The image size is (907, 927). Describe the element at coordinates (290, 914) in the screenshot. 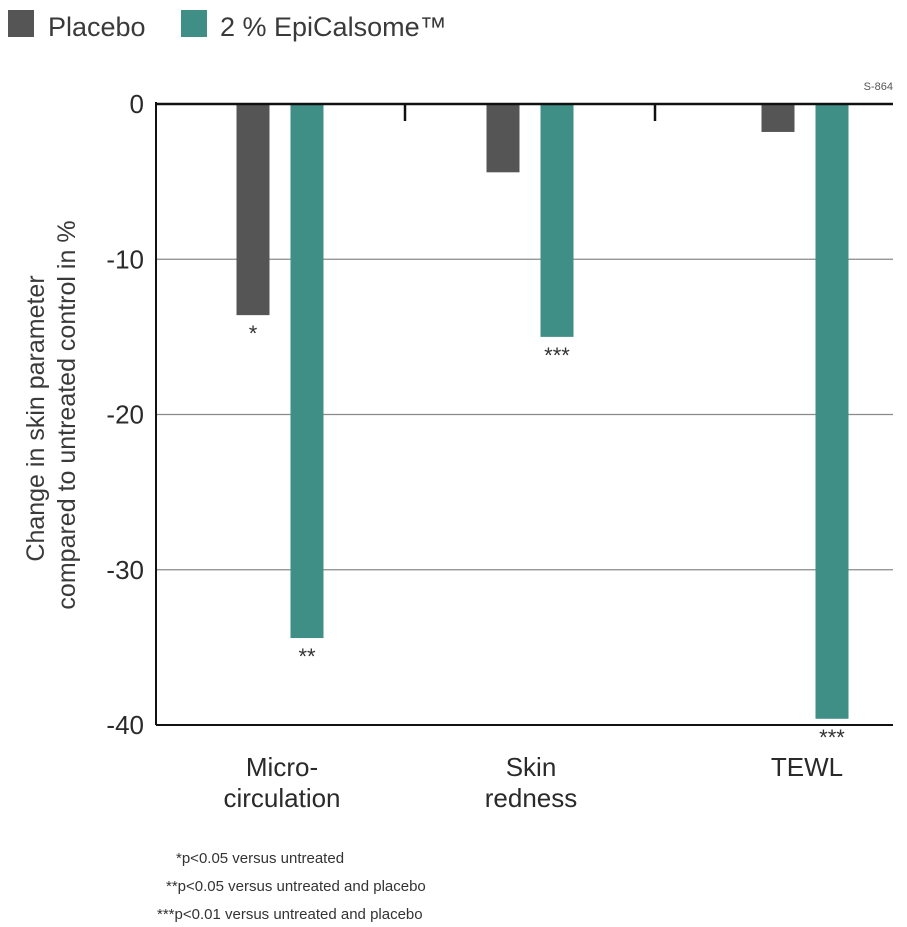

I see `footnote-3: ***p<0.01 versus untreated and placebo` at that location.